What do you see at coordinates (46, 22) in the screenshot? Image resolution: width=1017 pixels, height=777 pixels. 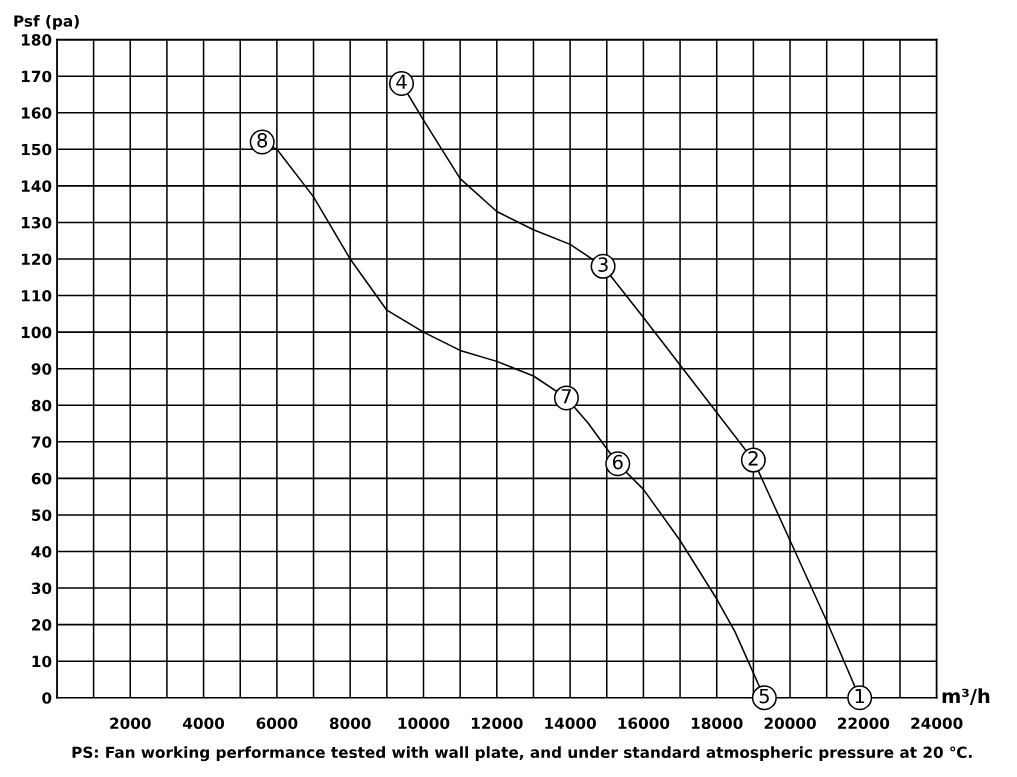 I see `y-axis-title: Psf (pa)` at bounding box center [46, 22].